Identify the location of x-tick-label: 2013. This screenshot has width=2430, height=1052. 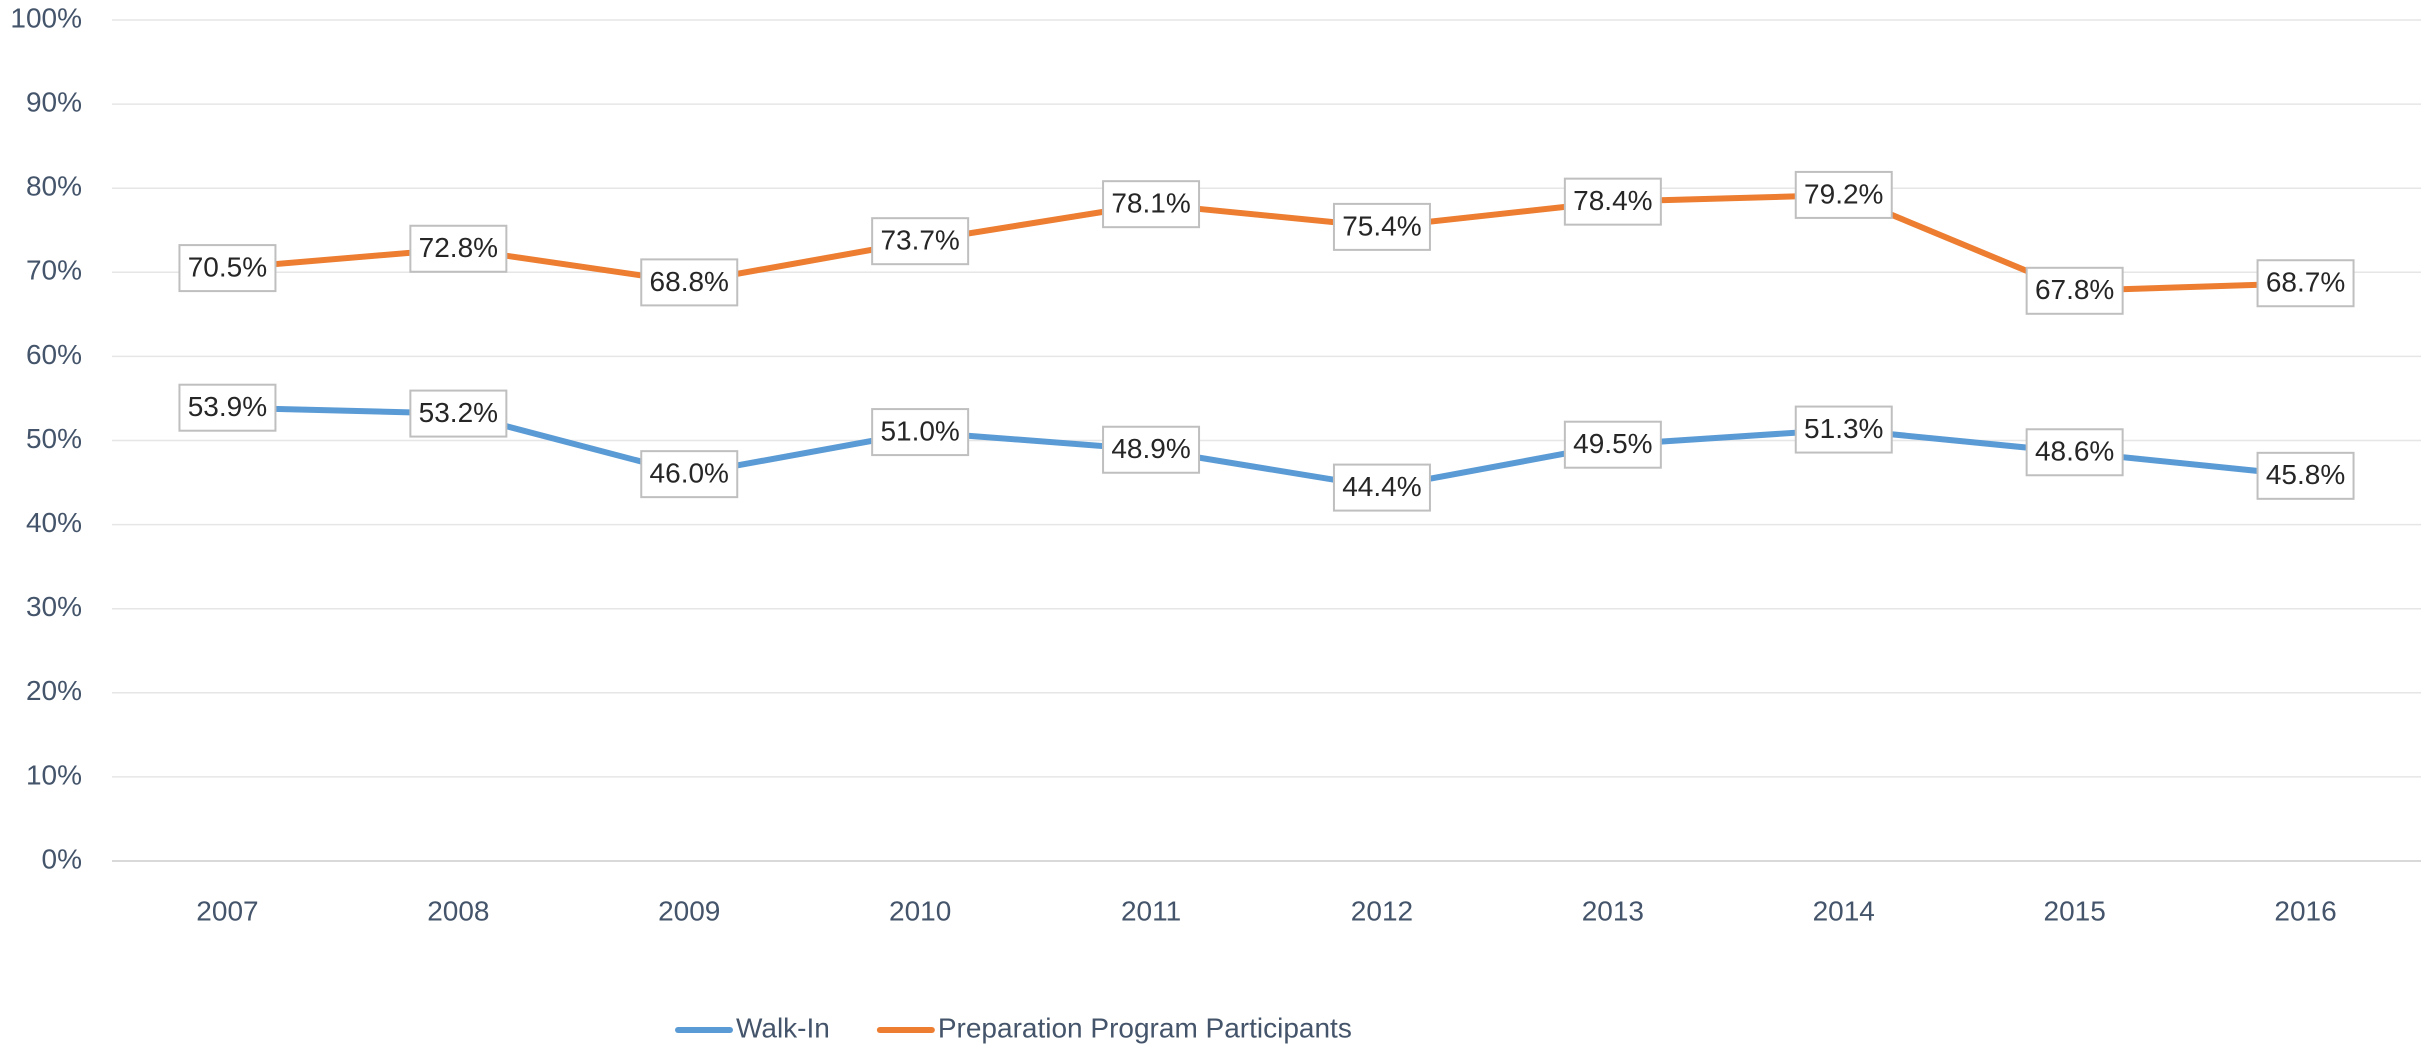
(1613, 910).